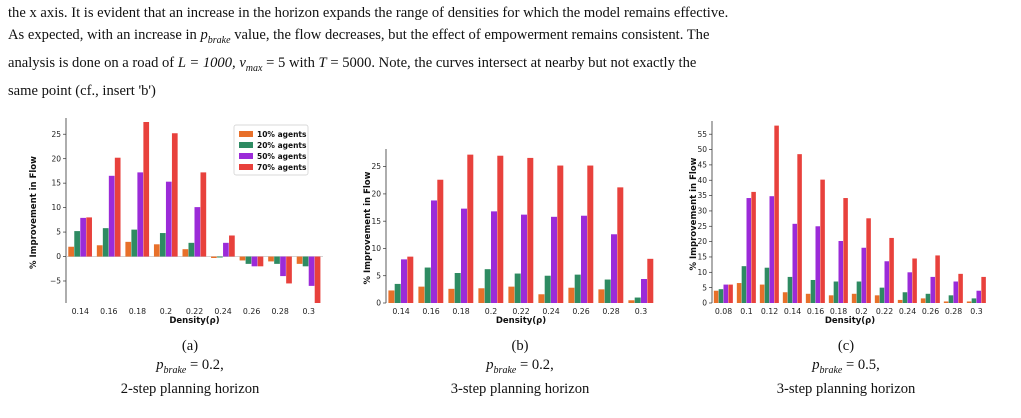 The image size is (1021, 418). What do you see at coordinates (772, 249) in the screenshot?
I see `bar-50-agents-0.12` at bounding box center [772, 249].